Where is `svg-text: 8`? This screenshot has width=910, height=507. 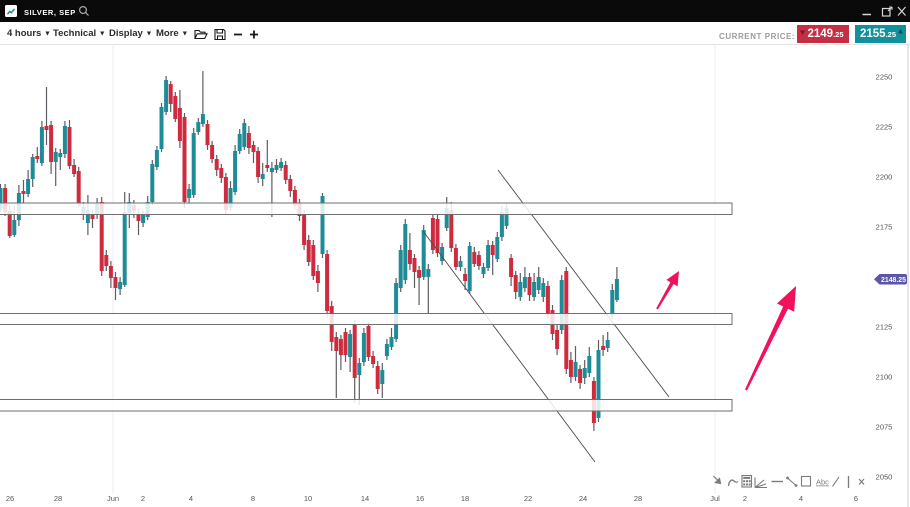
svg-text: 8 is located at coordinates (253, 498).